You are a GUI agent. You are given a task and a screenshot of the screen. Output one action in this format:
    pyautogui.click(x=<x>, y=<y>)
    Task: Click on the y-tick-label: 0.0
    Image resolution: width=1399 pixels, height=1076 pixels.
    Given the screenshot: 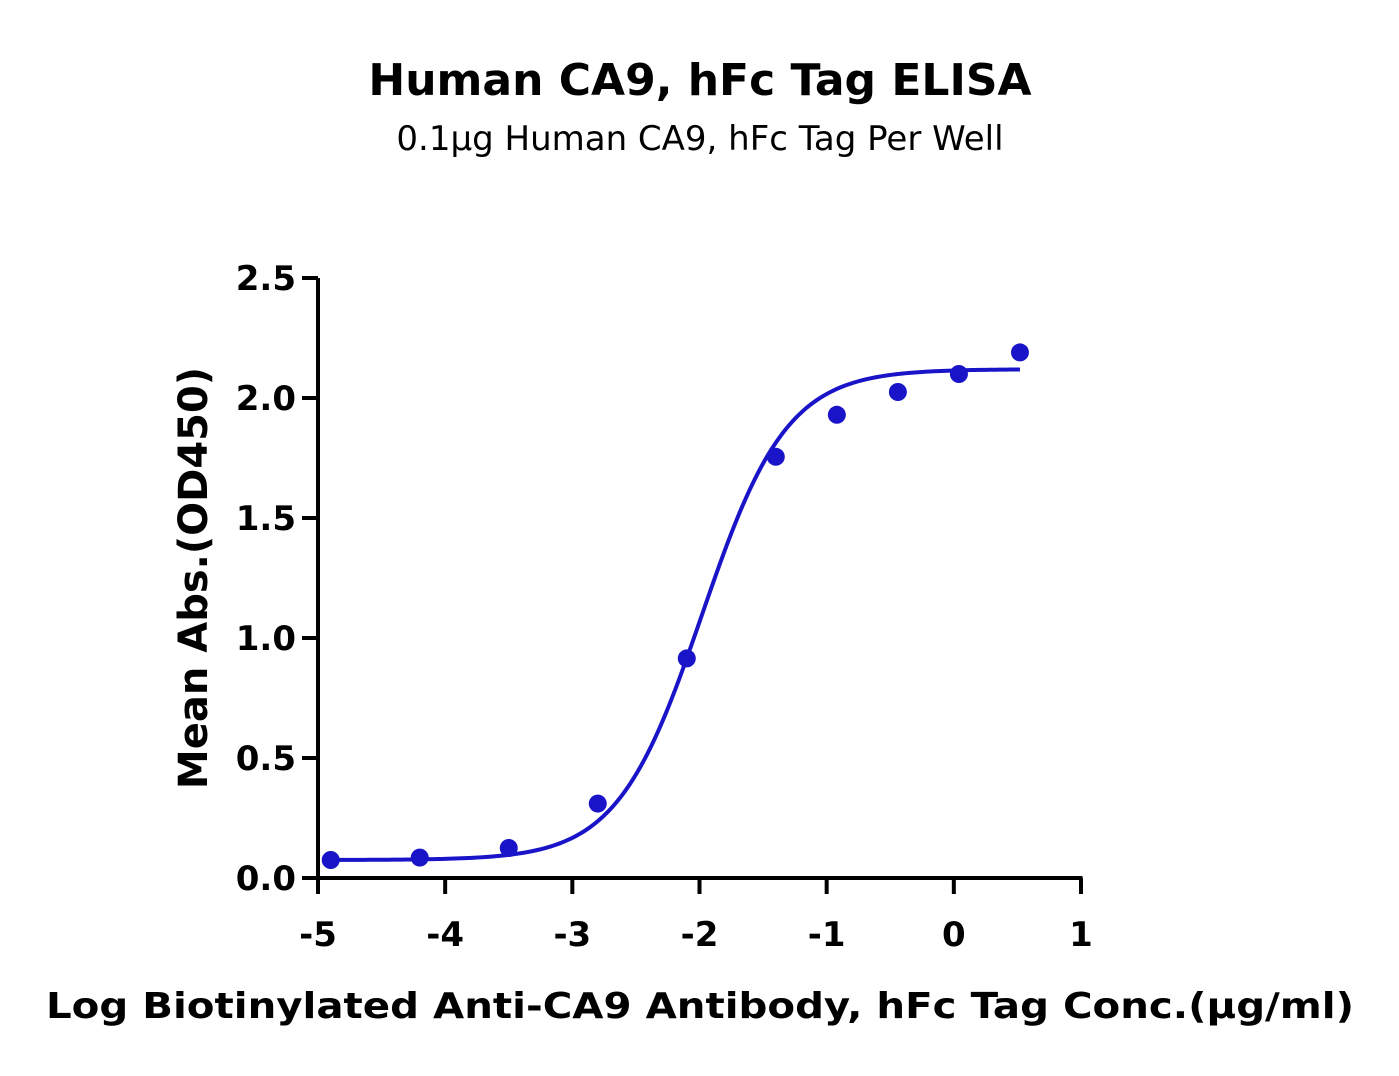 What is the action you would take?
    pyautogui.click(x=266, y=879)
    